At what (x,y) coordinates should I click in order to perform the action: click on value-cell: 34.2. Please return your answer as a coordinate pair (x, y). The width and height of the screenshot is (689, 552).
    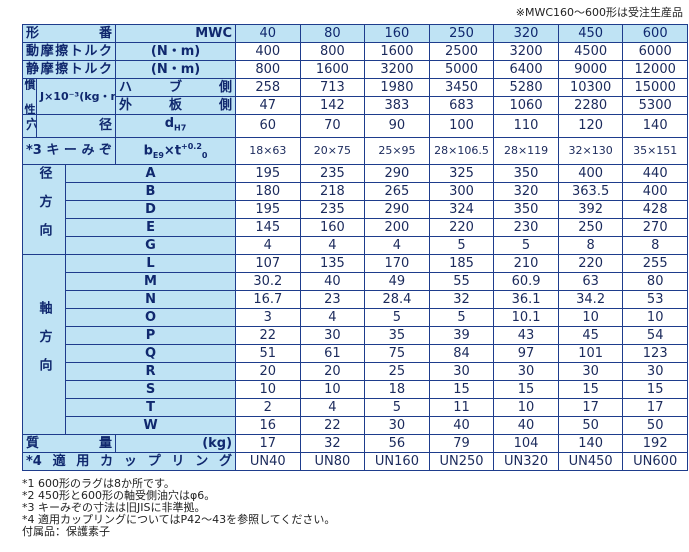
    Looking at the image, I should click on (590, 299).